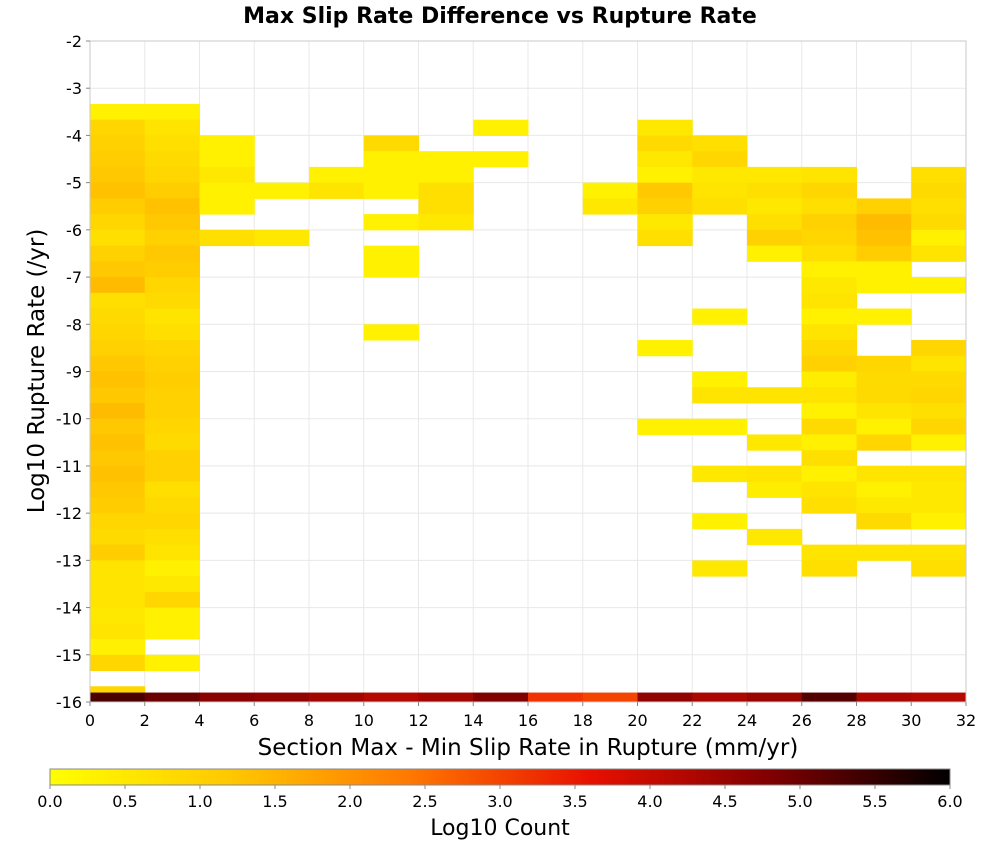 The image size is (1000, 850). What do you see at coordinates (500, 777) in the screenshot?
I see `colorbar` at bounding box center [500, 777].